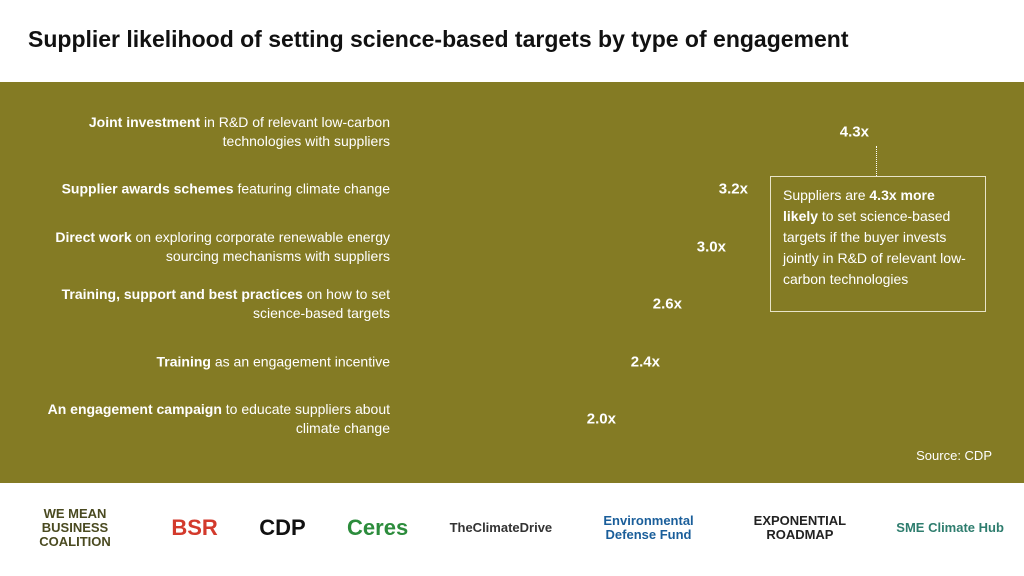  Describe the element at coordinates (645, 362) in the screenshot. I see `value-label: 2.4x` at that location.